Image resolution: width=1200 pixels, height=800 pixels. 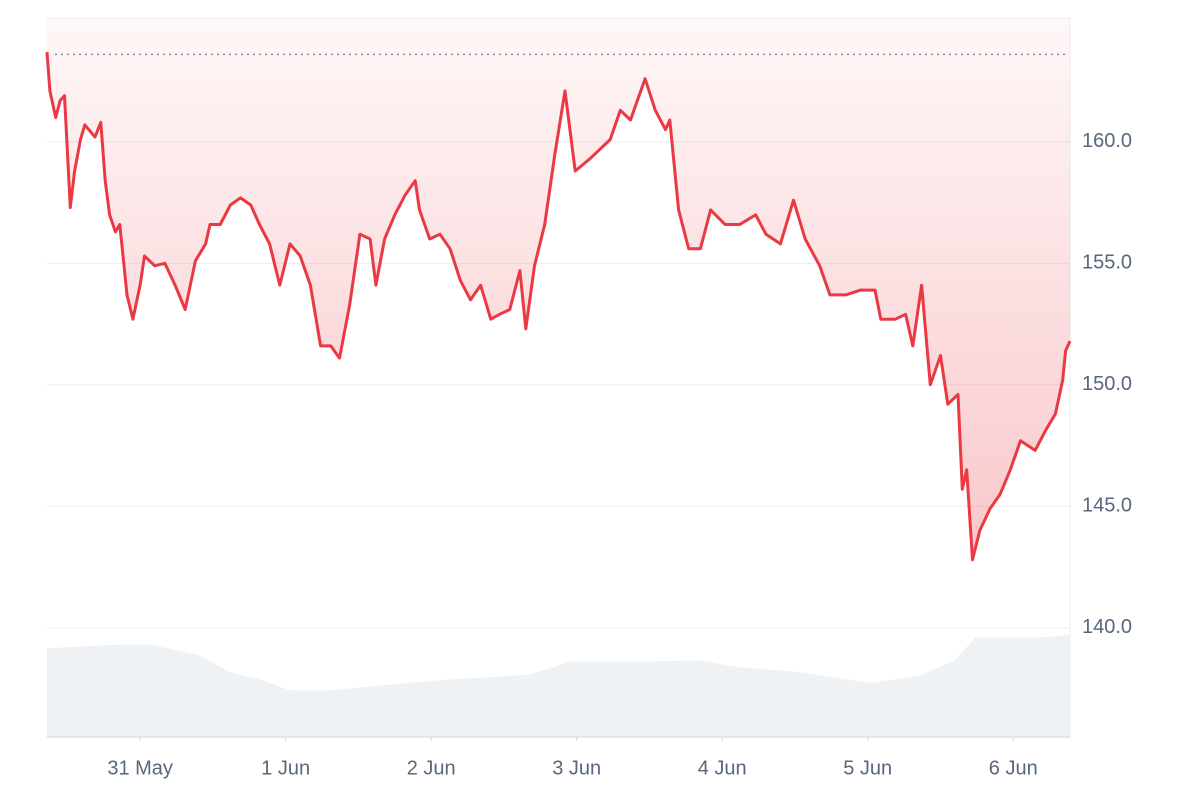 What do you see at coordinates (1013, 768) in the screenshot?
I see `x-tick-label: 6 Jun` at bounding box center [1013, 768].